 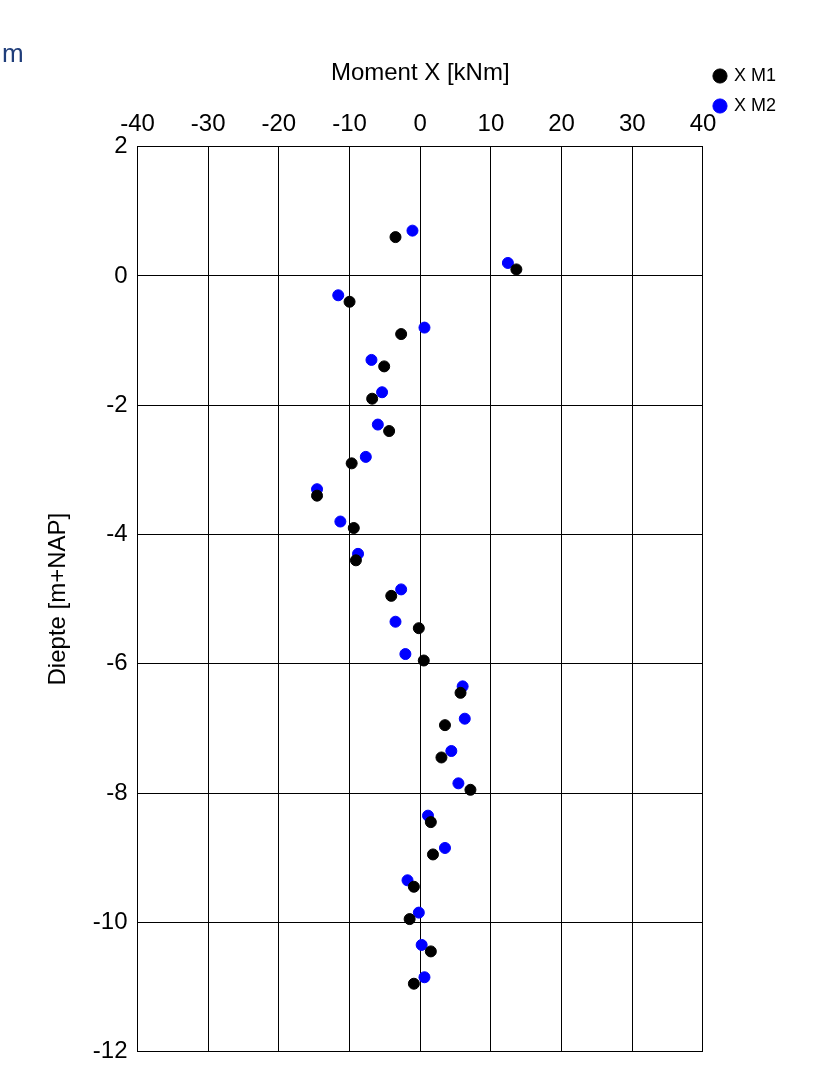 I want to click on y-axis-title: Diepte [m+NAP], so click(x=57, y=599).